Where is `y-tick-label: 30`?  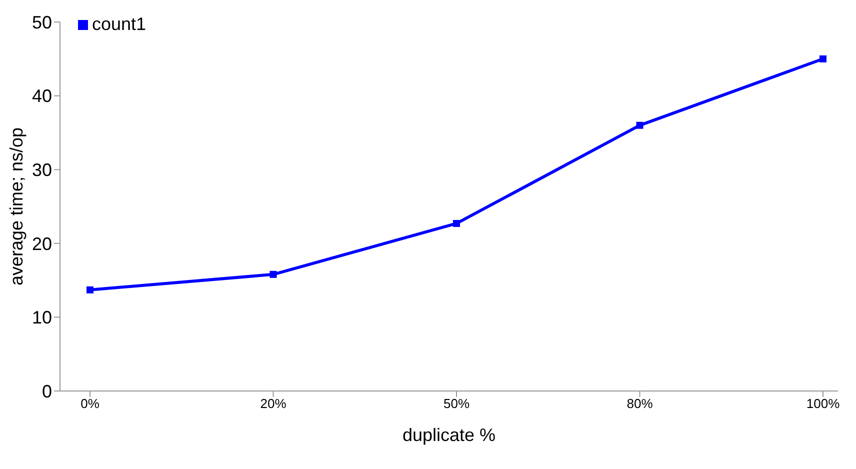
y-tick-label: 30 is located at coordinates (42, 170).